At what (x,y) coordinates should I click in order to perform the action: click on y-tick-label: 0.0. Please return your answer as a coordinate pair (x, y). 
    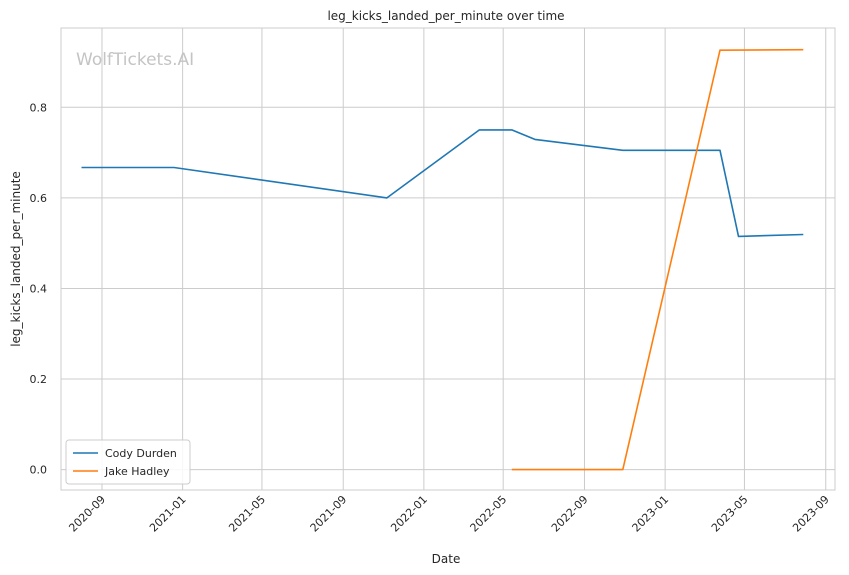
    Looking at the image, I should click on (39, 470).